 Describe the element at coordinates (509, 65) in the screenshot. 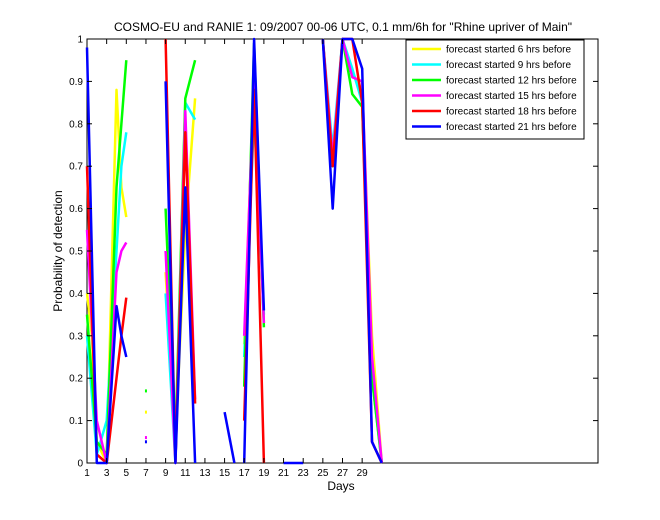

I see `legend-label-1: forecast started 9 hrs before` at that location.